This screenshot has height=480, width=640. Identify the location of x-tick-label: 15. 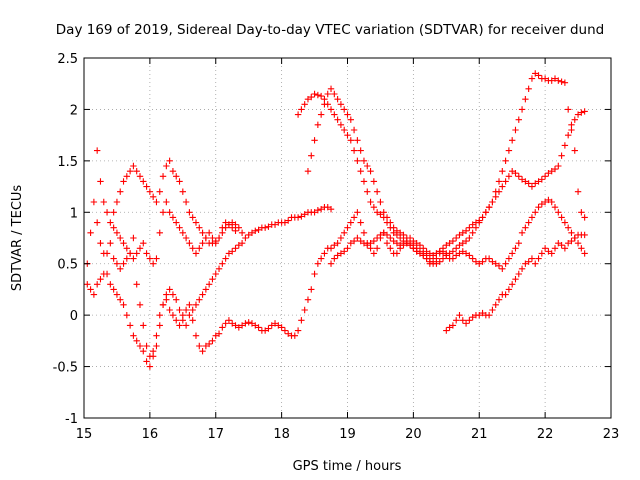
(84, 434).